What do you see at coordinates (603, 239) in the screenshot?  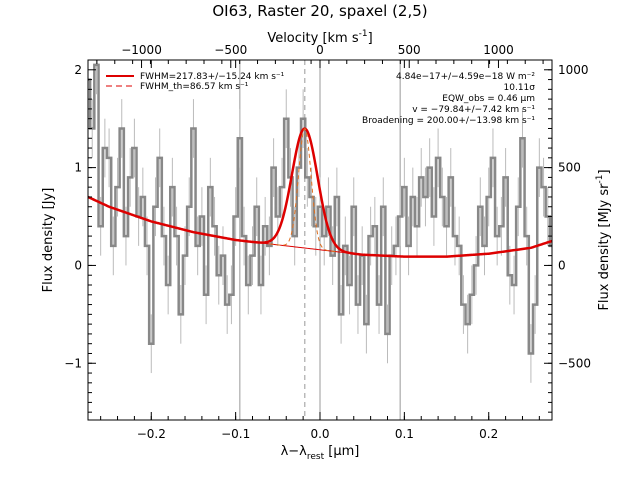 I see `right-axis-label: Flux density [MJy sr-1]` at bounding box center [603, 239].